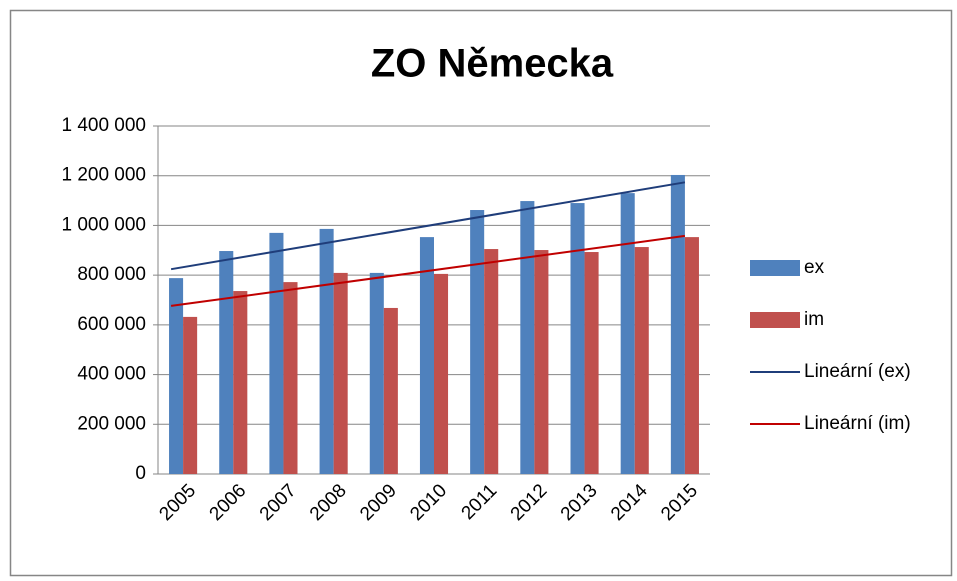 This screenshot has height=581, width=957. What do you see at coordinates (111, 324) in the screenshot?
I see `y-tick-label: 600 000` at bounding box center [111, 324].